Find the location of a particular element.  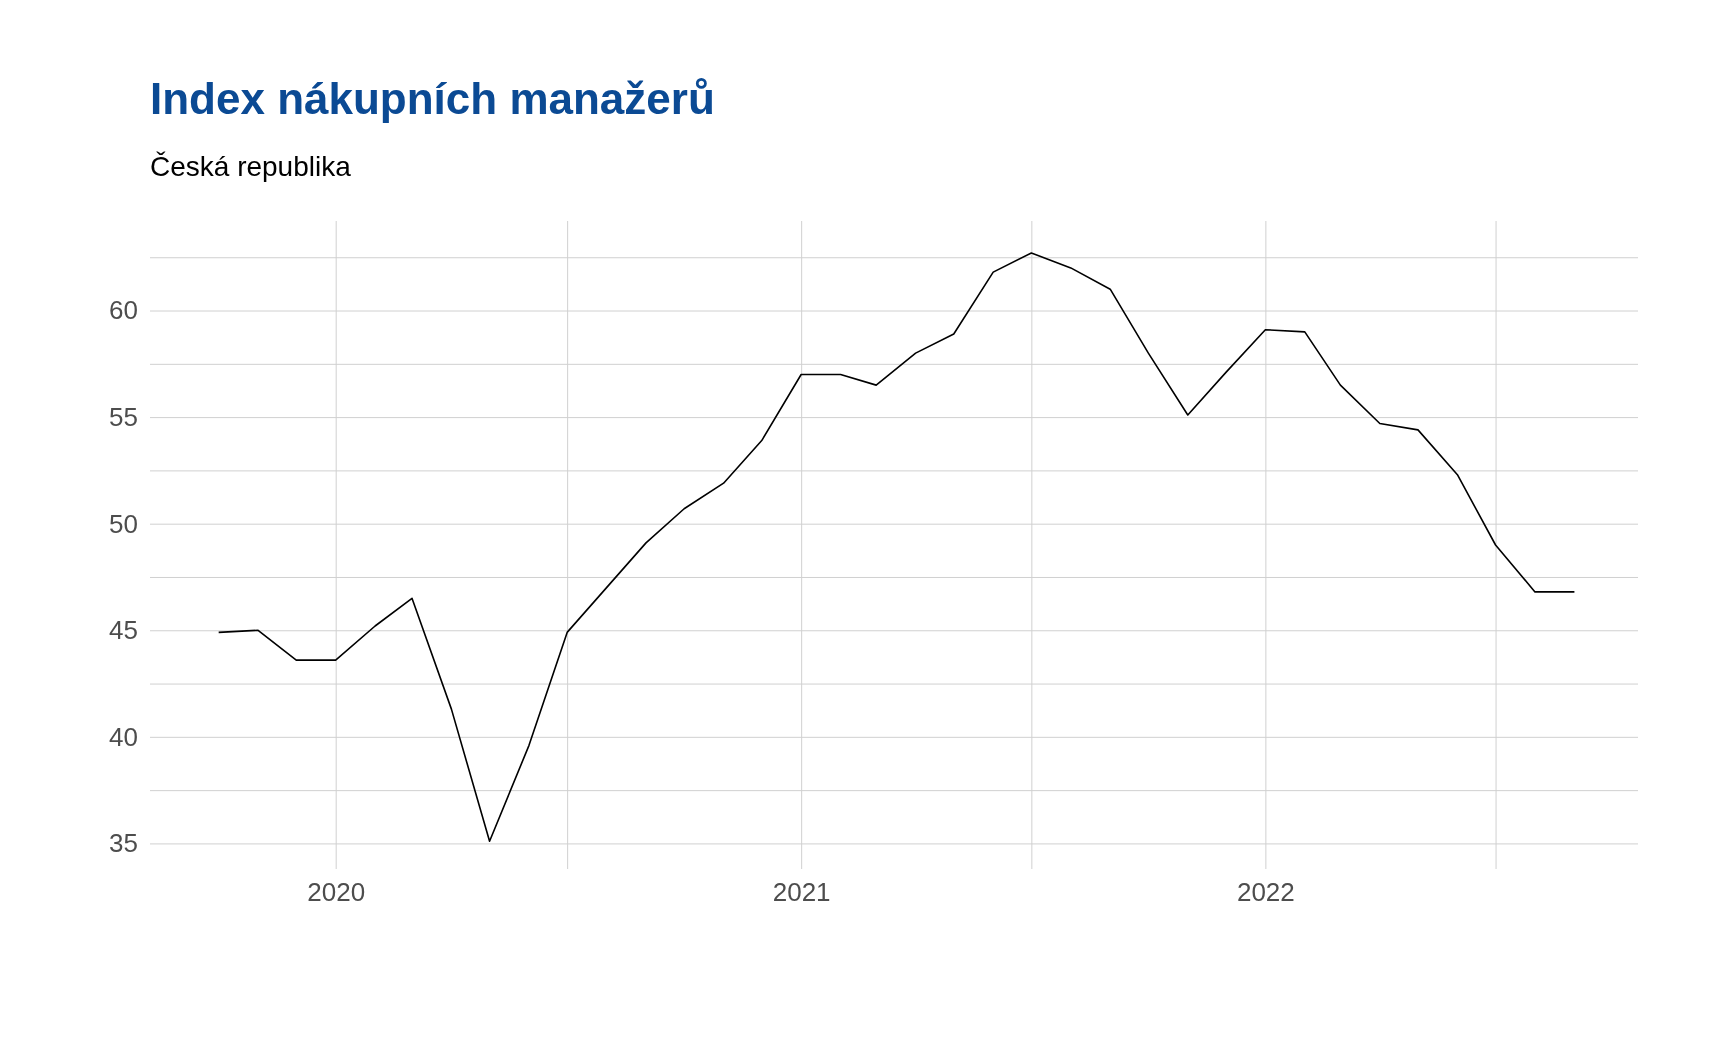

x-tick-label: 2021 is located at coordinates (801, 892).